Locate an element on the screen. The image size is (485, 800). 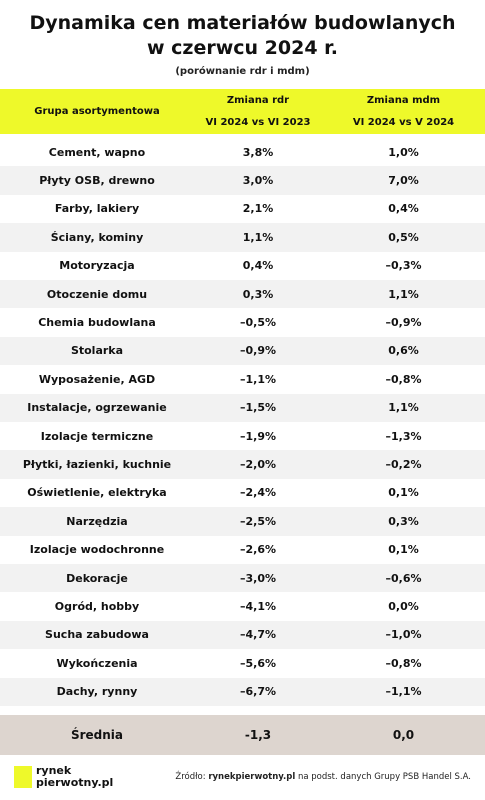
cell: 1,0% is located at coordinates (403, 152).